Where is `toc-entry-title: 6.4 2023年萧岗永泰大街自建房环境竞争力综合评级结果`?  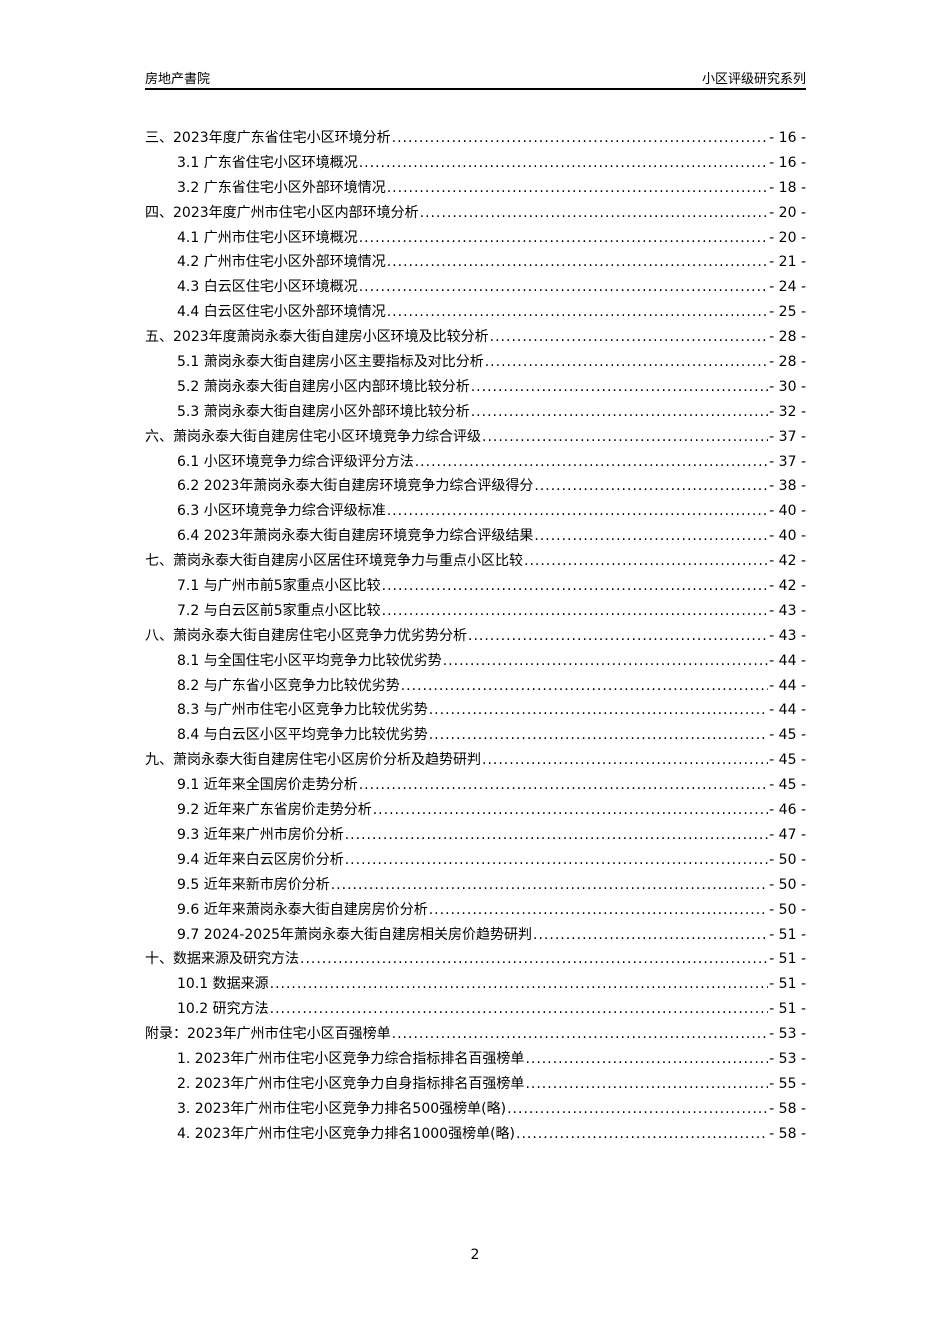 toc-entry-title: 6.4 2023年萧岗永泰大街自建房环境竞争力综合评级结果 is located at coordinates (355, 536).